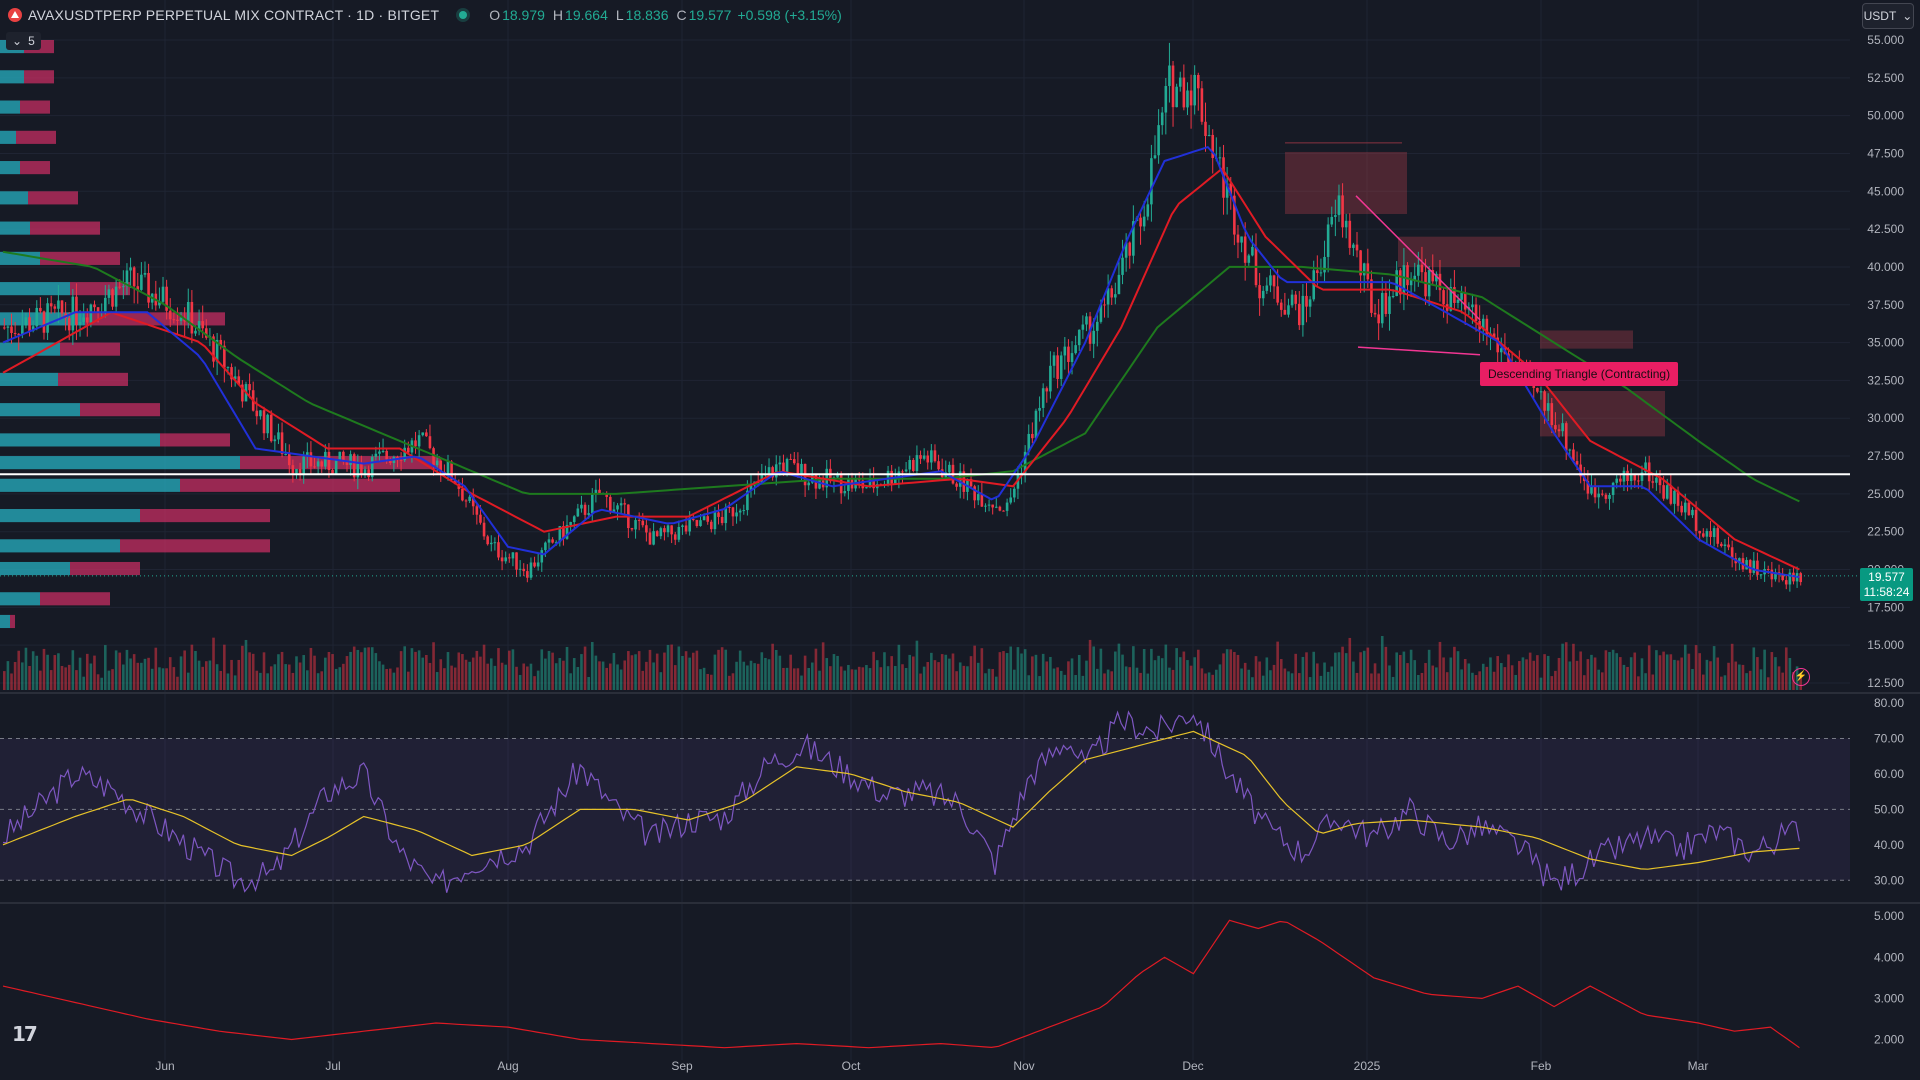 This screenshot has width=1920, height=1080. What do you see at coordinates (851, 1066) in the screenshot?
I see `time-tick-label-4: Oct` at bounding box center [851, 1066].